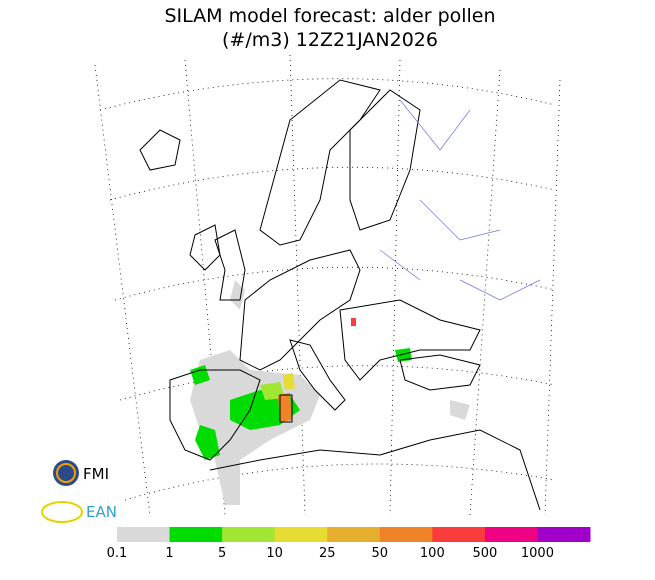 Image resolution: width=655 pixels, height=580 pixels. Describe the element at coordinates (96, 474) in the screenshot. I see `fmi-label: FMI` at that location.